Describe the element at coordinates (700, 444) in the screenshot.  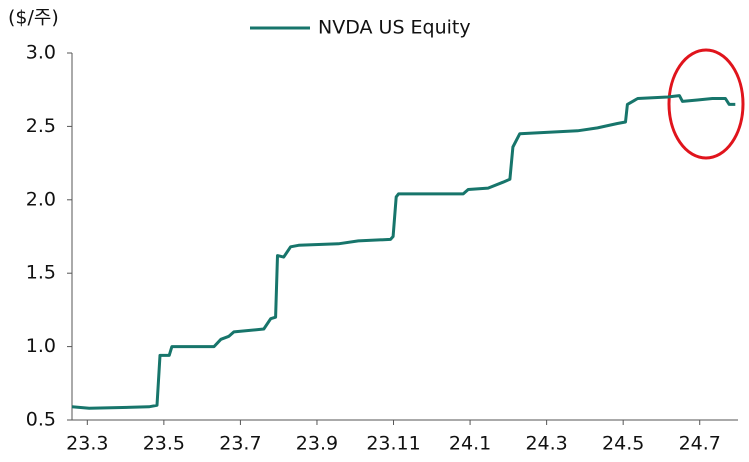
I see `x-tick-label: 24.7` at that location.